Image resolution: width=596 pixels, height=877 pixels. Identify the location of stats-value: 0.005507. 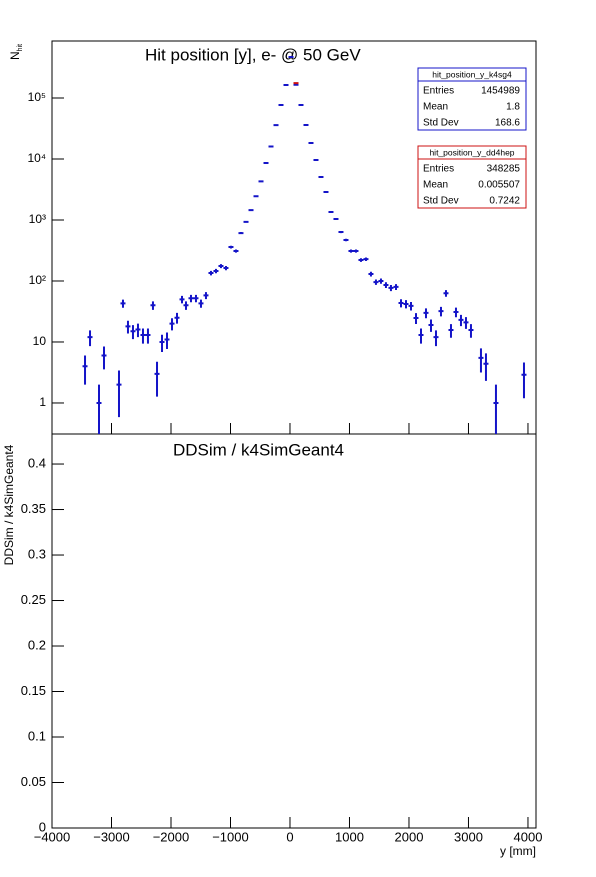
(499, 185).